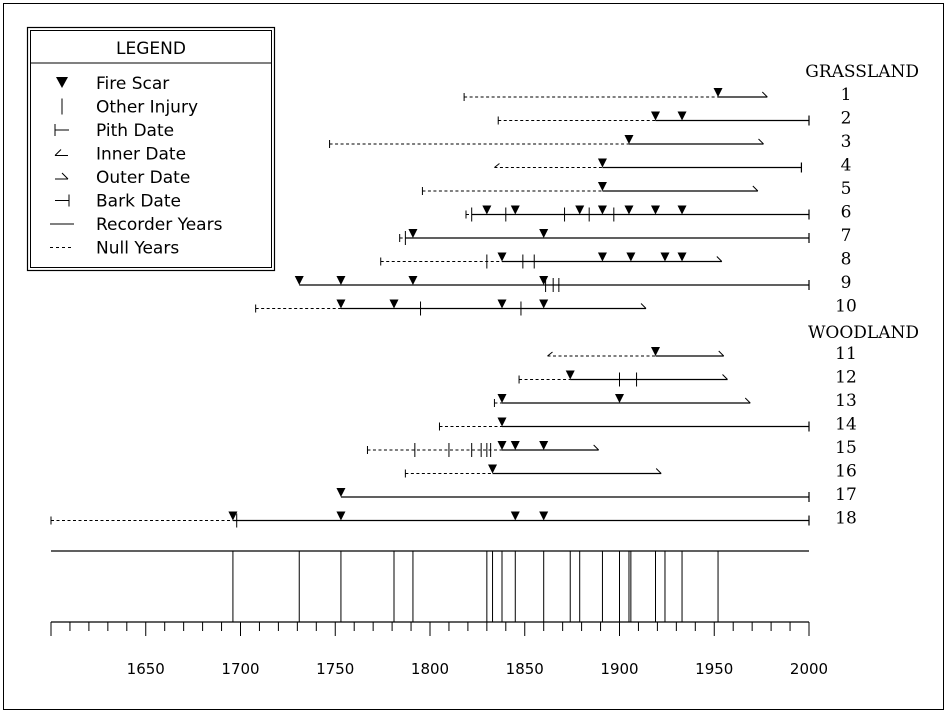 Image resolution: width=948 pixels, height=715 pixels. Describe the element at coordinates (143, 178) in the screenshot. I see `legend-label-outer-date: Outer Date` at that location.